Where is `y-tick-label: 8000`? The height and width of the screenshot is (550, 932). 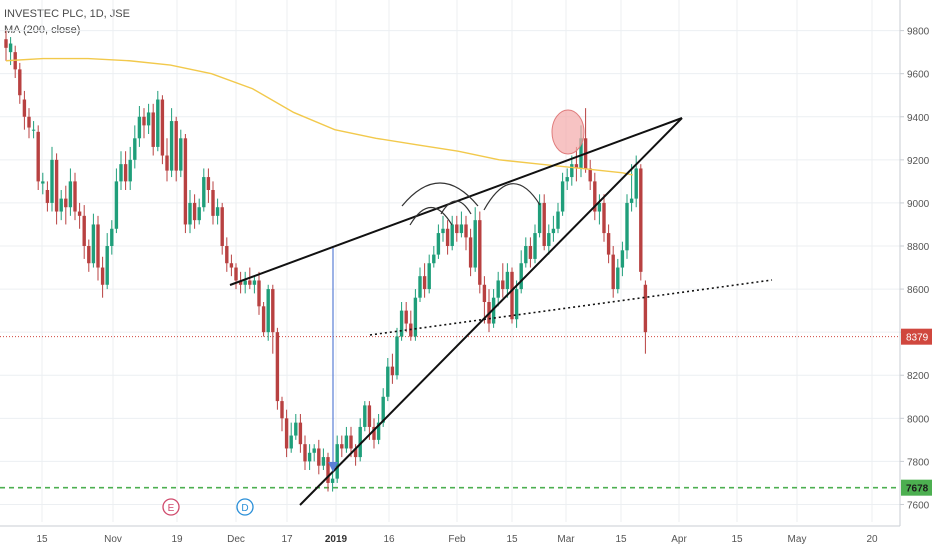
y-tick-label: 8000 is located at coordinates (918, 419).